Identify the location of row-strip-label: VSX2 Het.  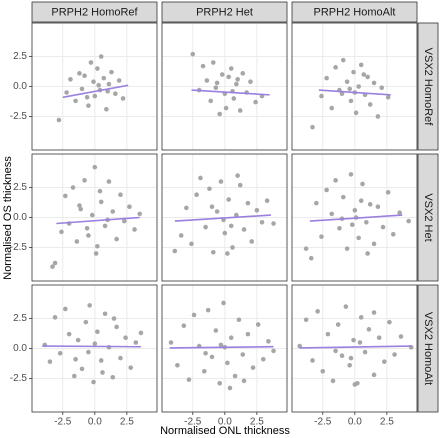
(428, 217).